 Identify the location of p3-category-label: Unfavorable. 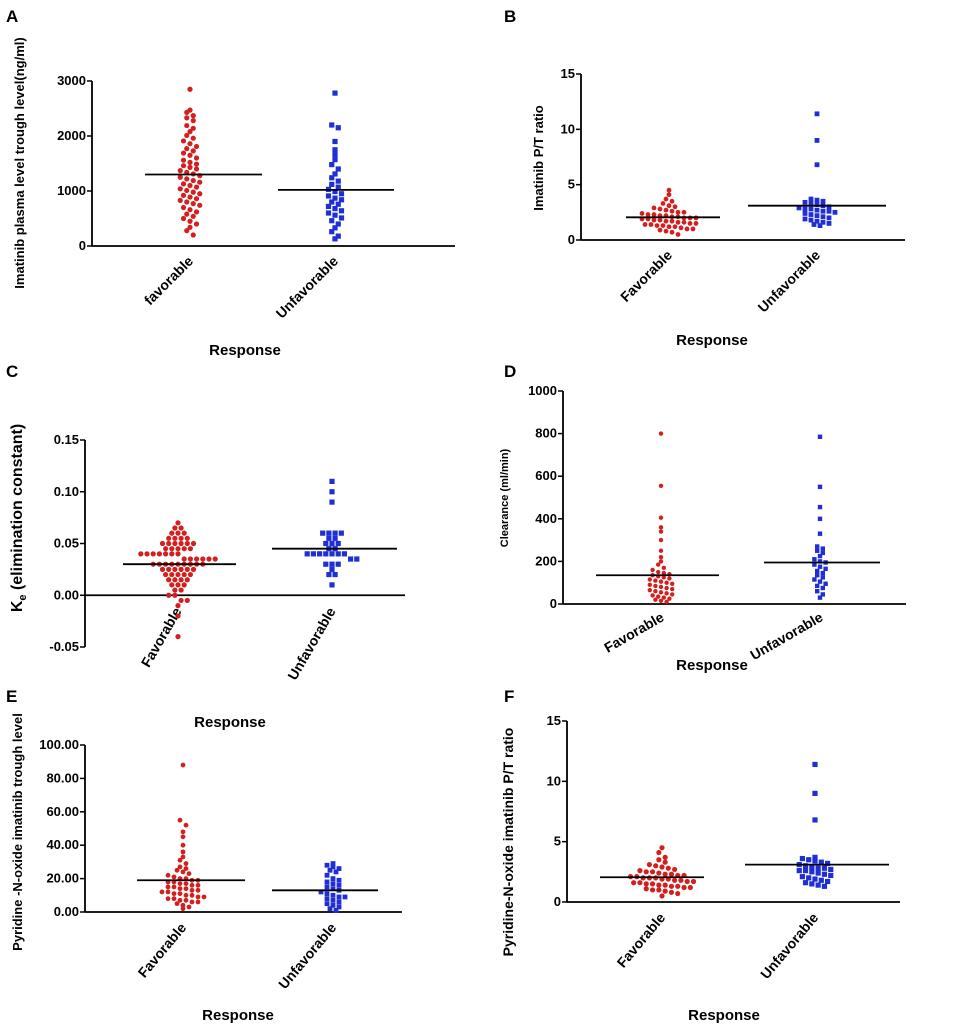
(311, 643).